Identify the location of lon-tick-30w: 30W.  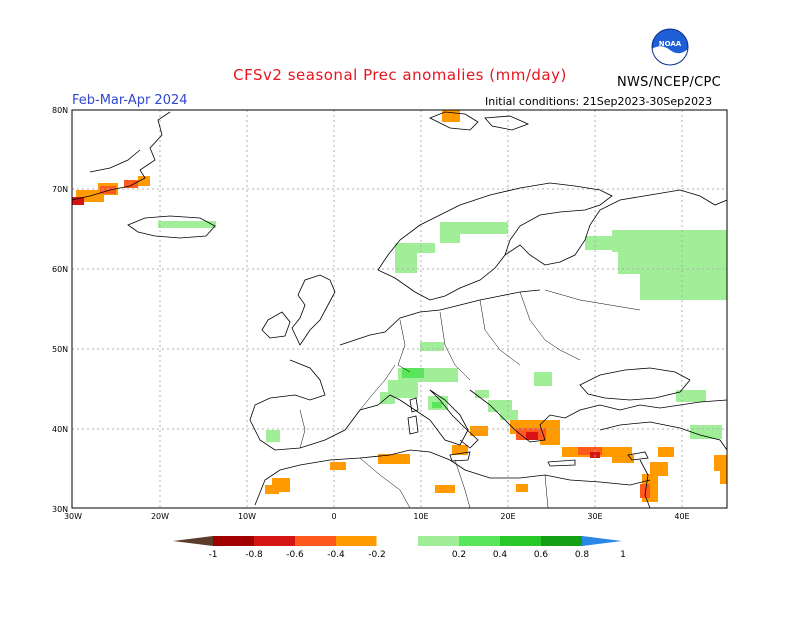
(73, 516).